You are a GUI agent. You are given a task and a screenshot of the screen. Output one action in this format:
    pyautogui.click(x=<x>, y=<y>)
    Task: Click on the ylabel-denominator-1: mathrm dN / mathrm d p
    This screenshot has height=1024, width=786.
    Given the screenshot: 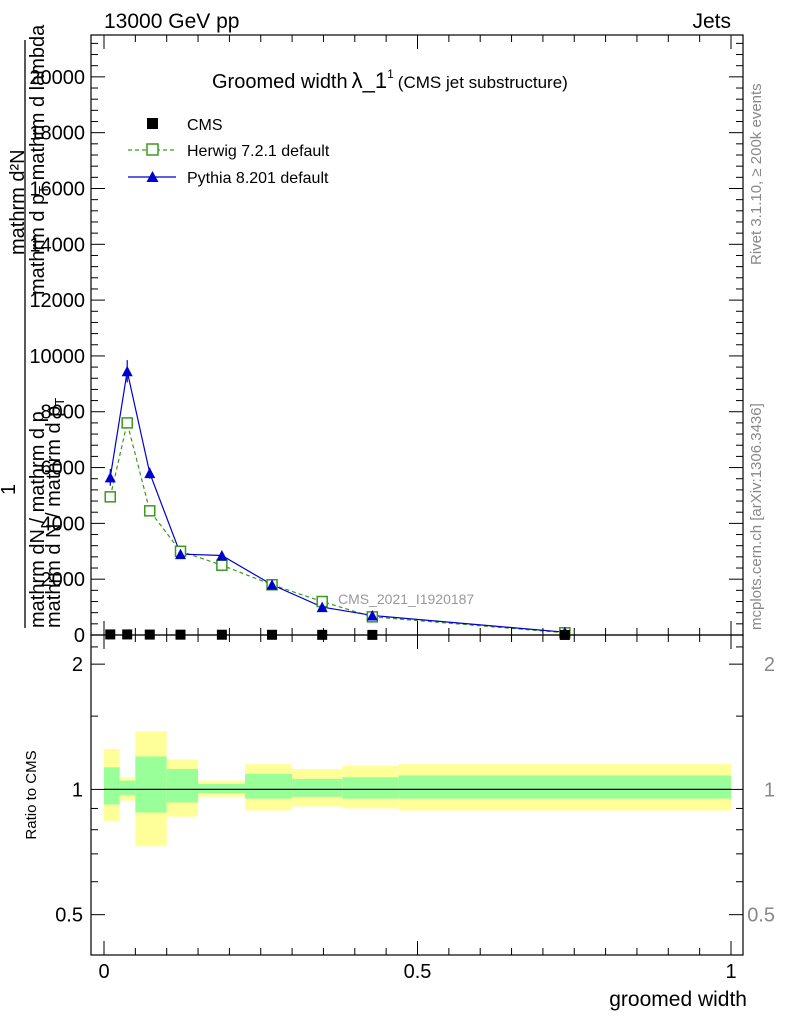 What is the action you would take?
    pyautogui.click(x=38, y=519)
    